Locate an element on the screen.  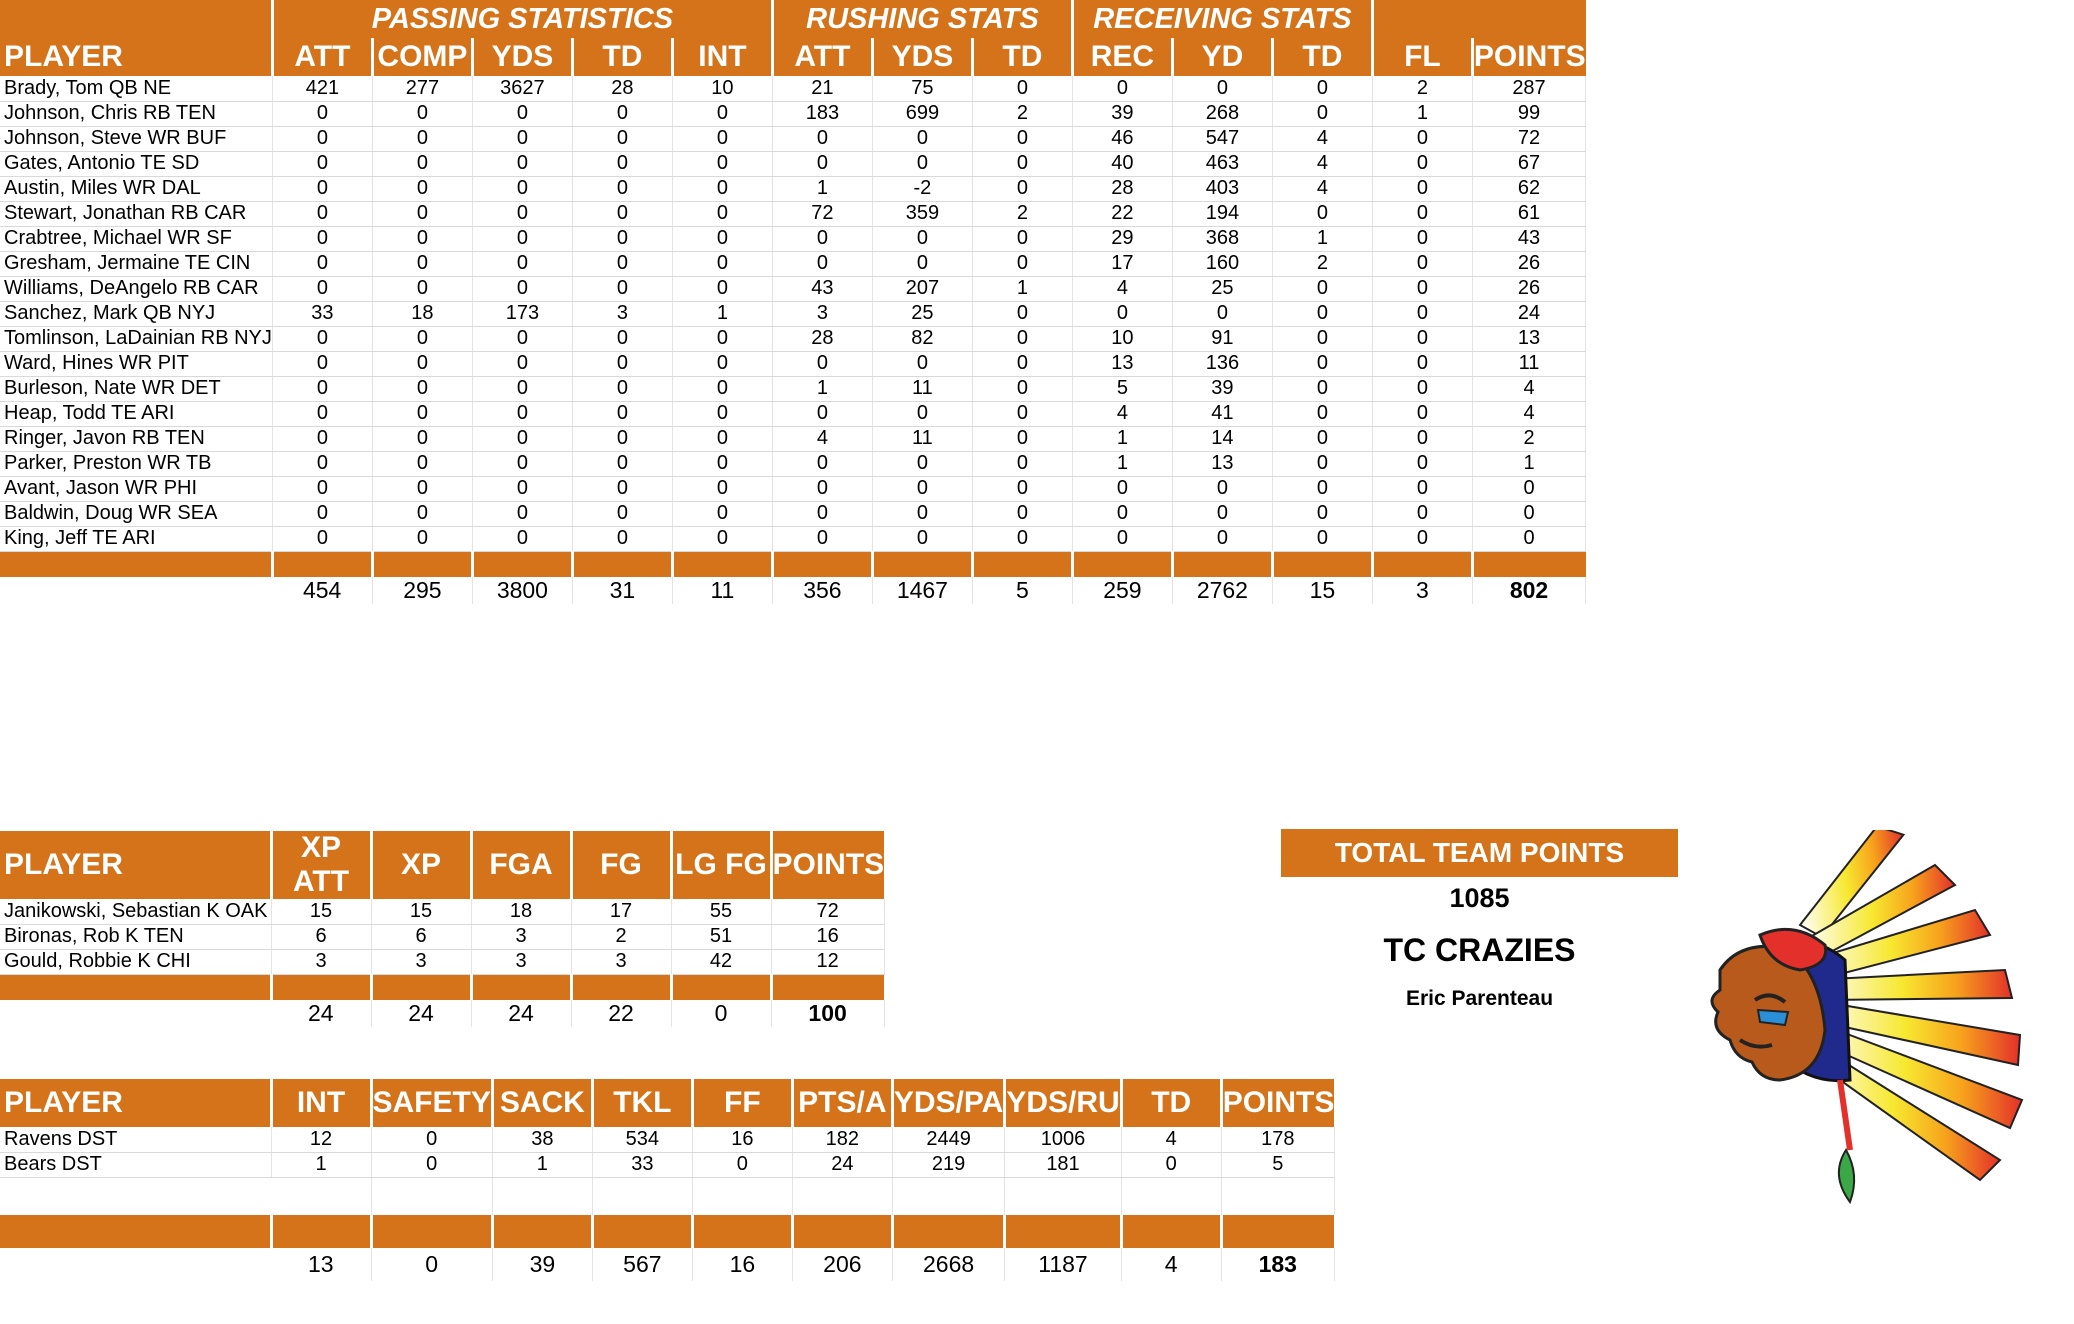
stat-cell: 11 is located at coordinates (922, 389).